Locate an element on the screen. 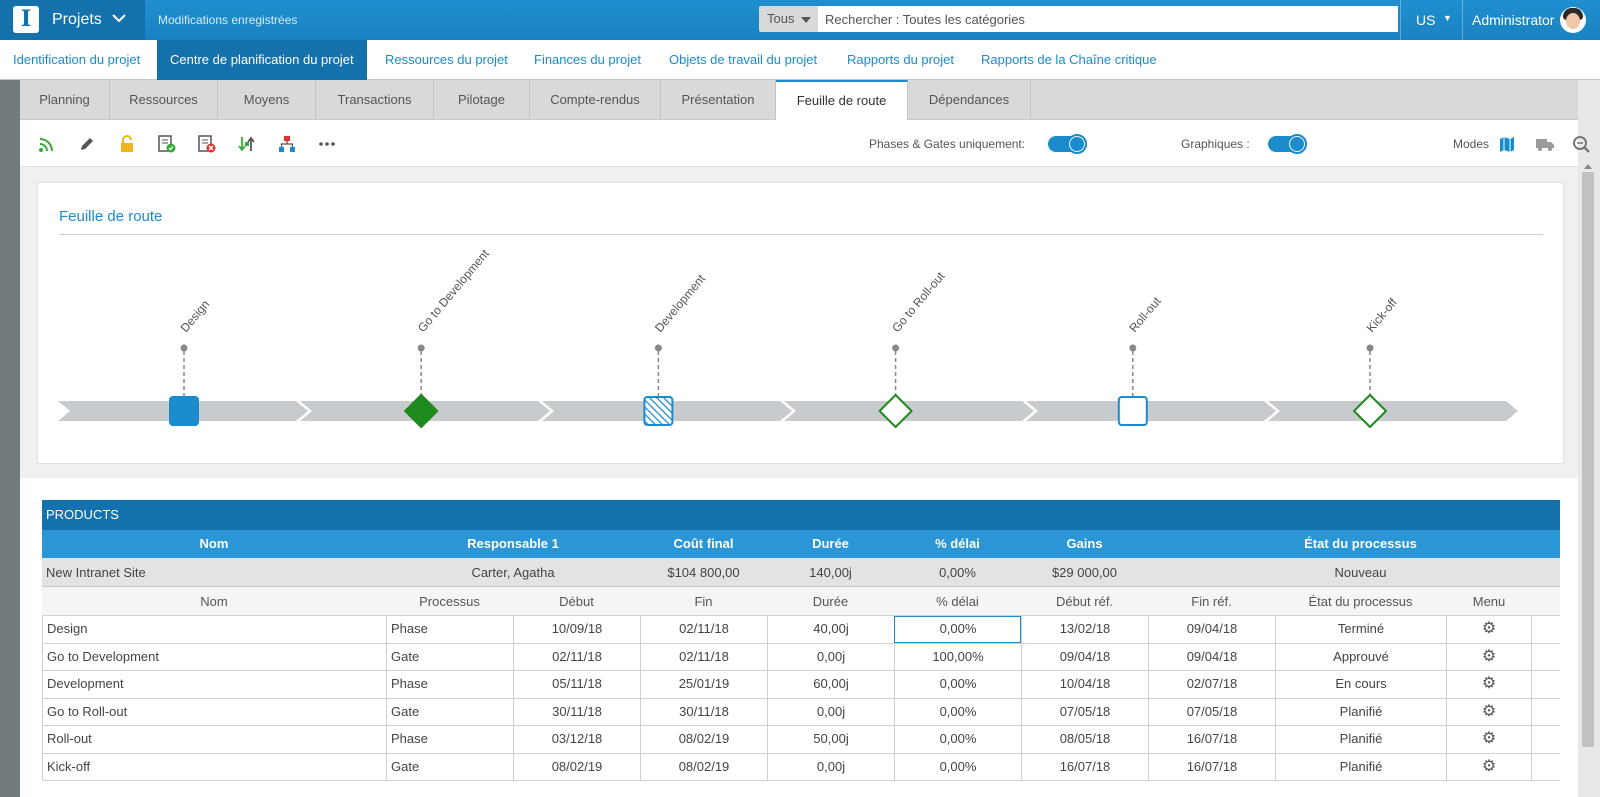  nav-planification: Centre de planification du projet is located at coordinates (262, 60).